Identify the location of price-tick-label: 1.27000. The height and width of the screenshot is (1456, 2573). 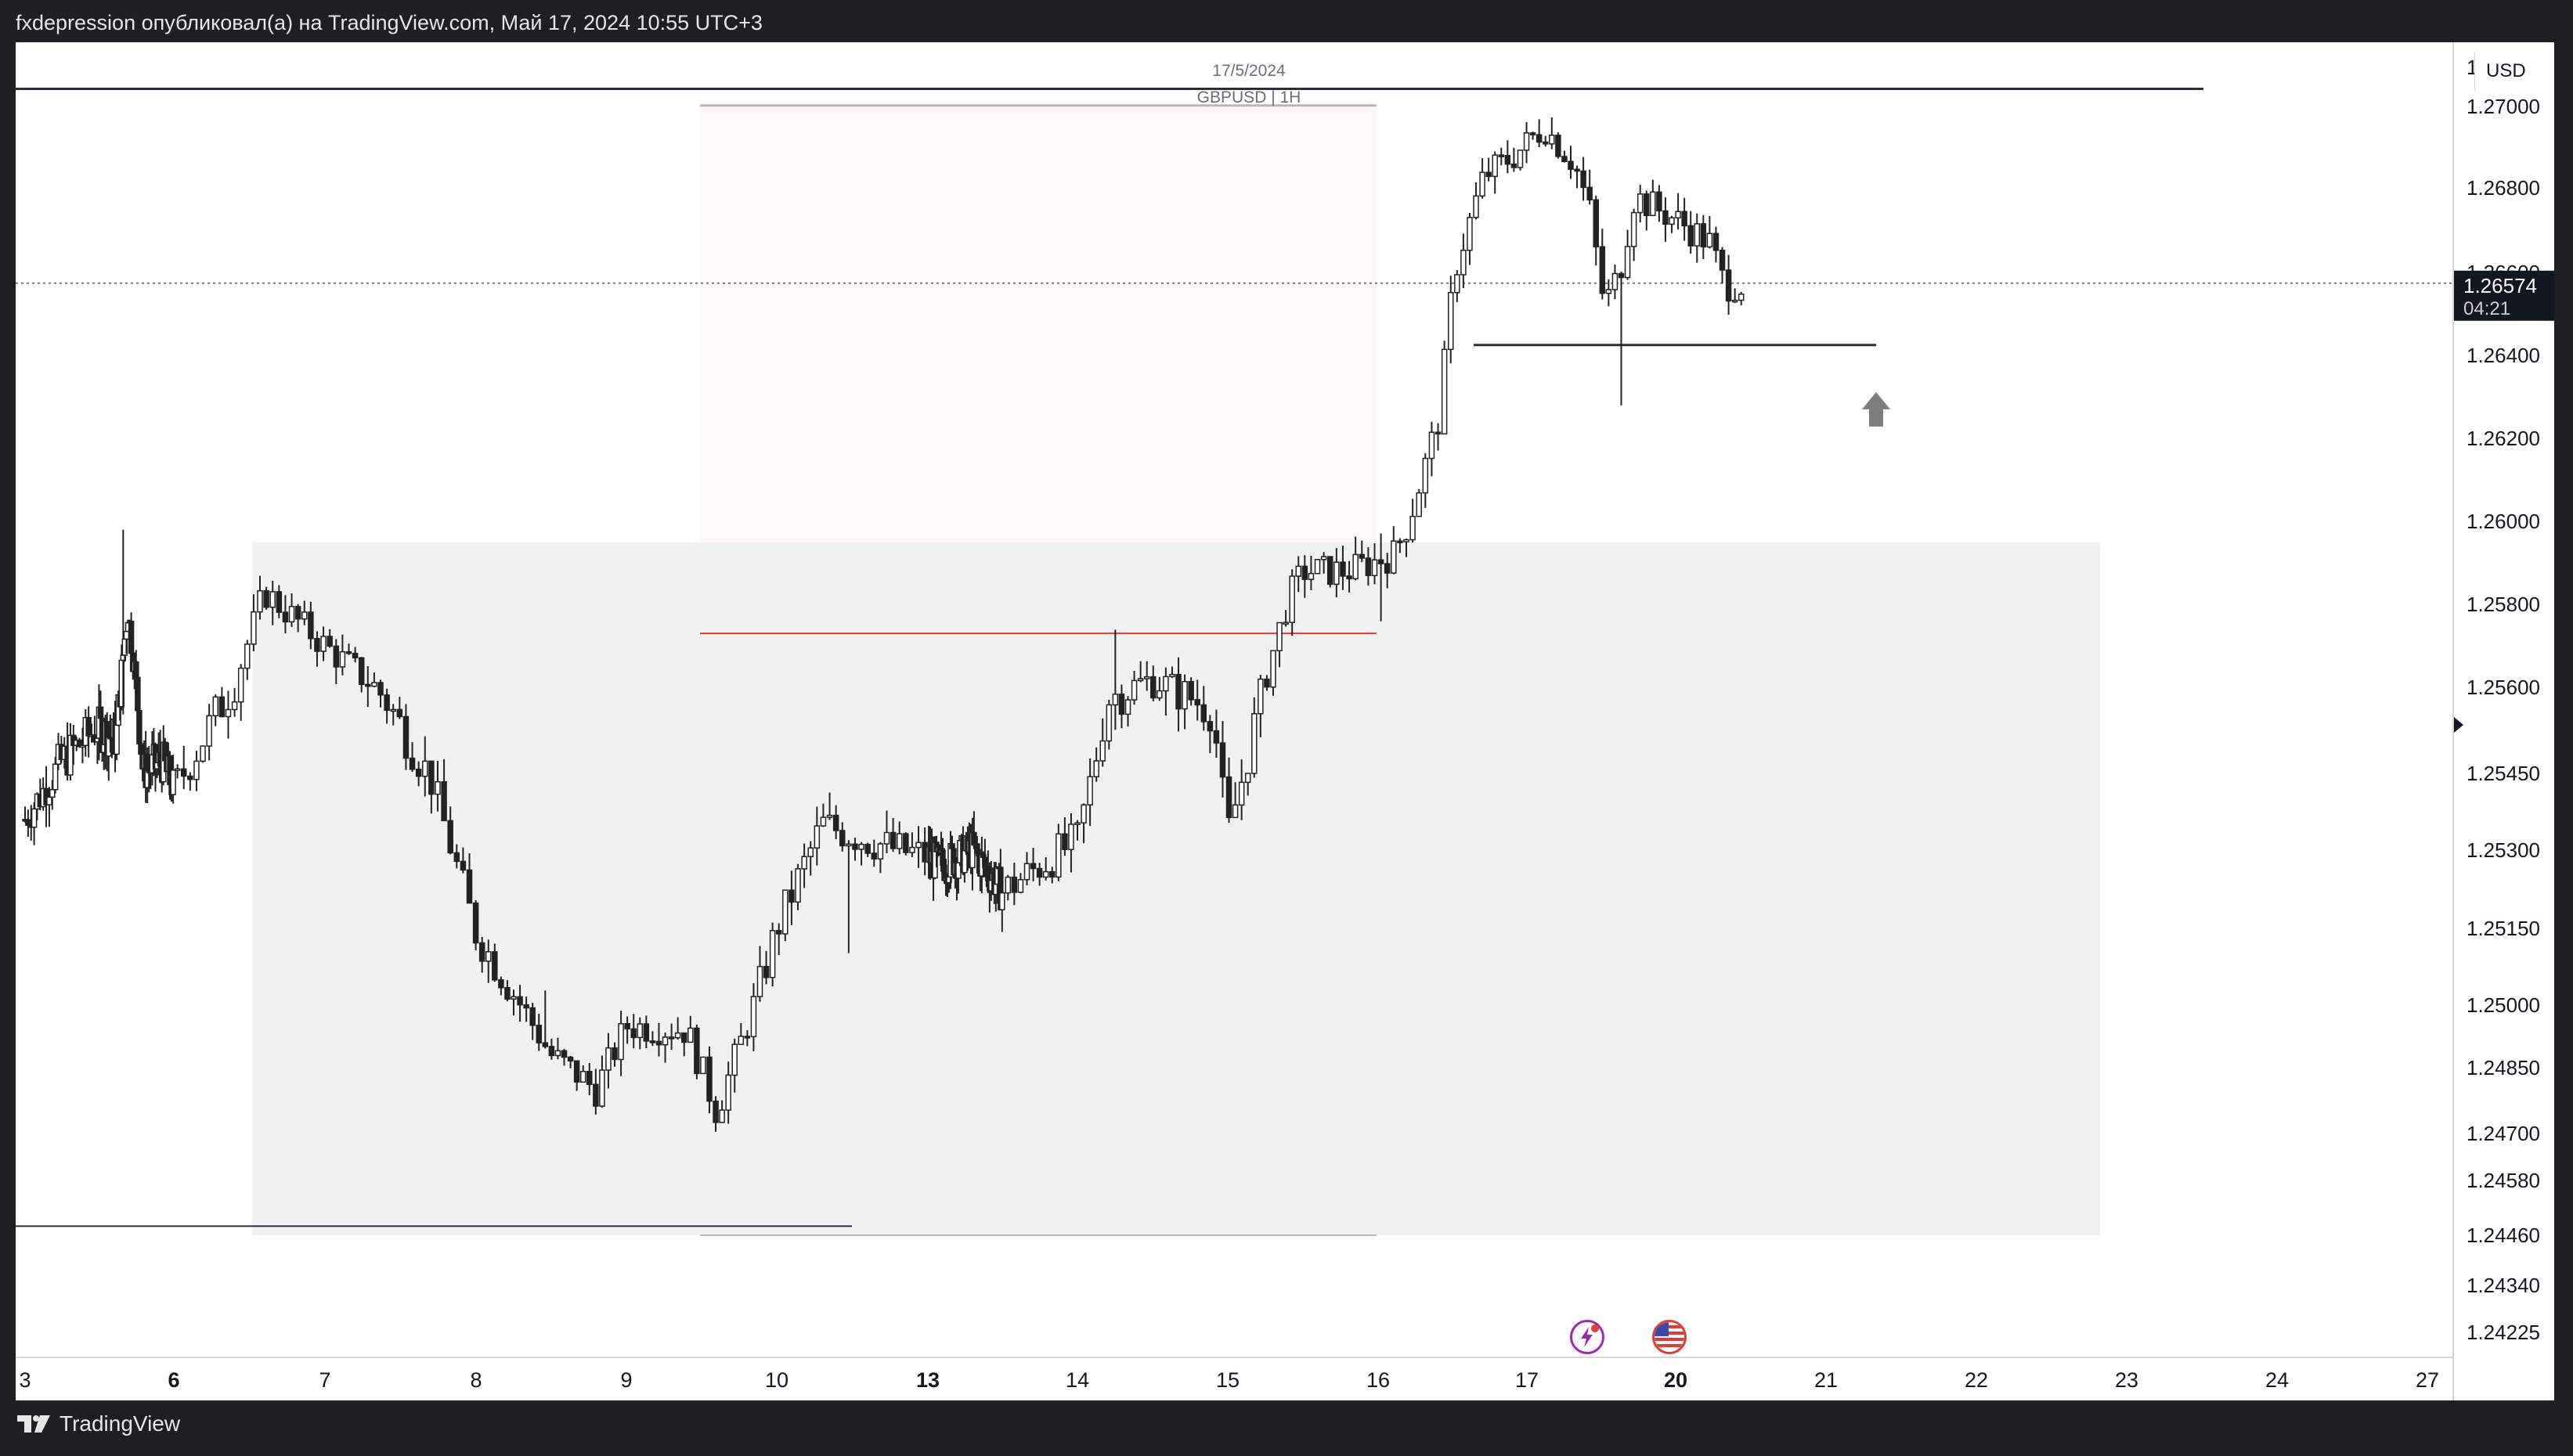
(2503, 106).